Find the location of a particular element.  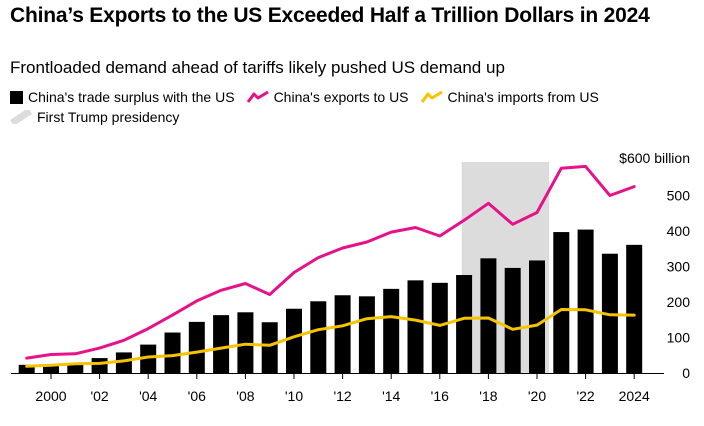

bar-surplus-2022 is located at coordinates (585, 301).